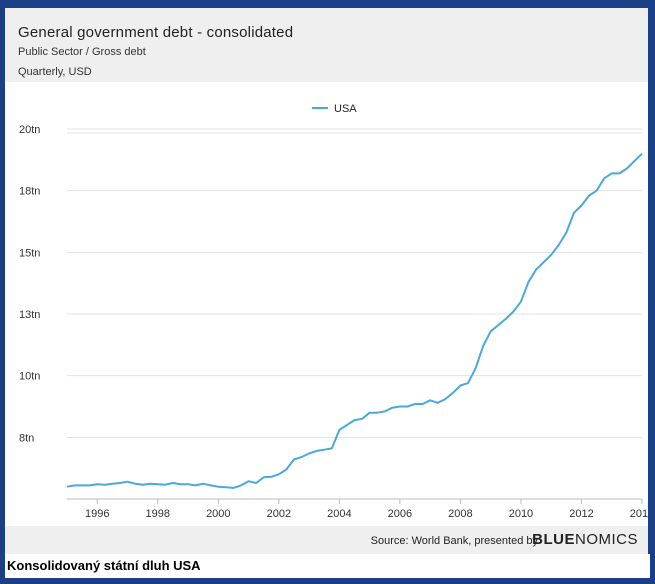 The width and height of the screenshot is (655, 584). Describe the element at coordinates (279, 514) in the screenshot. I see `x-tick-label: 2002` at that location.